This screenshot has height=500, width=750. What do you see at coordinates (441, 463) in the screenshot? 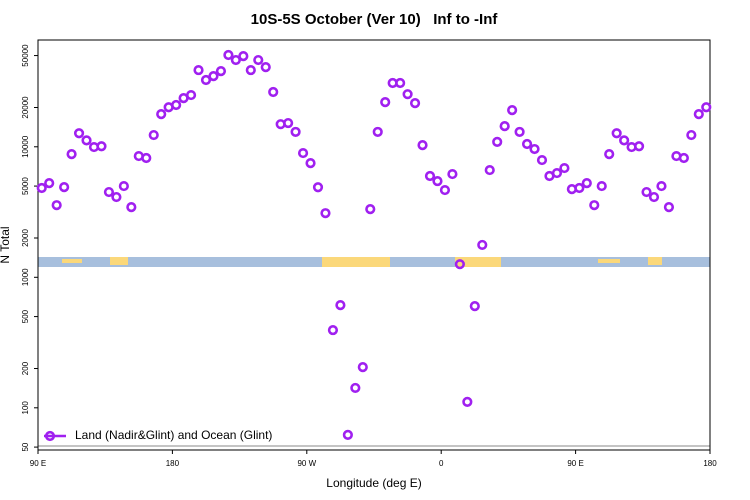
I see `x-tick-label: 0` at bounding box center [441, 463].